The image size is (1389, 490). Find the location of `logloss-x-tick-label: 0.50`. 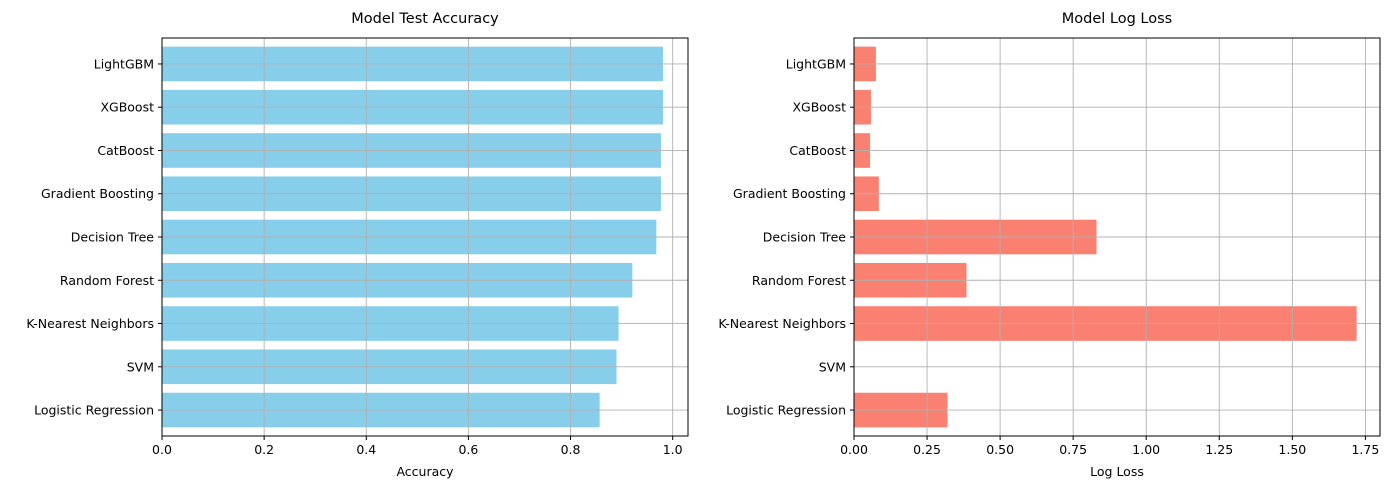

logloss-x-tick-label: 0.50 is located at coordinates (1000, 449).